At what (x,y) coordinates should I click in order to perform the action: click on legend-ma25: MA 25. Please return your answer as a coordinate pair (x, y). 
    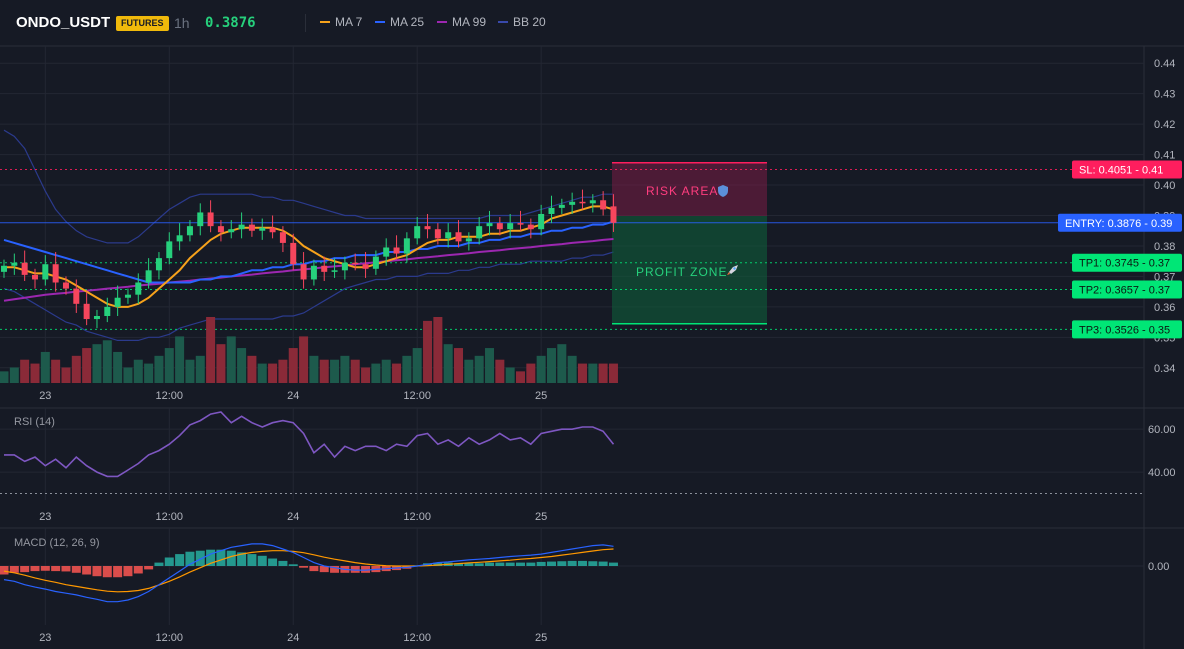
    Looking at the image, I should click on (399, 22).